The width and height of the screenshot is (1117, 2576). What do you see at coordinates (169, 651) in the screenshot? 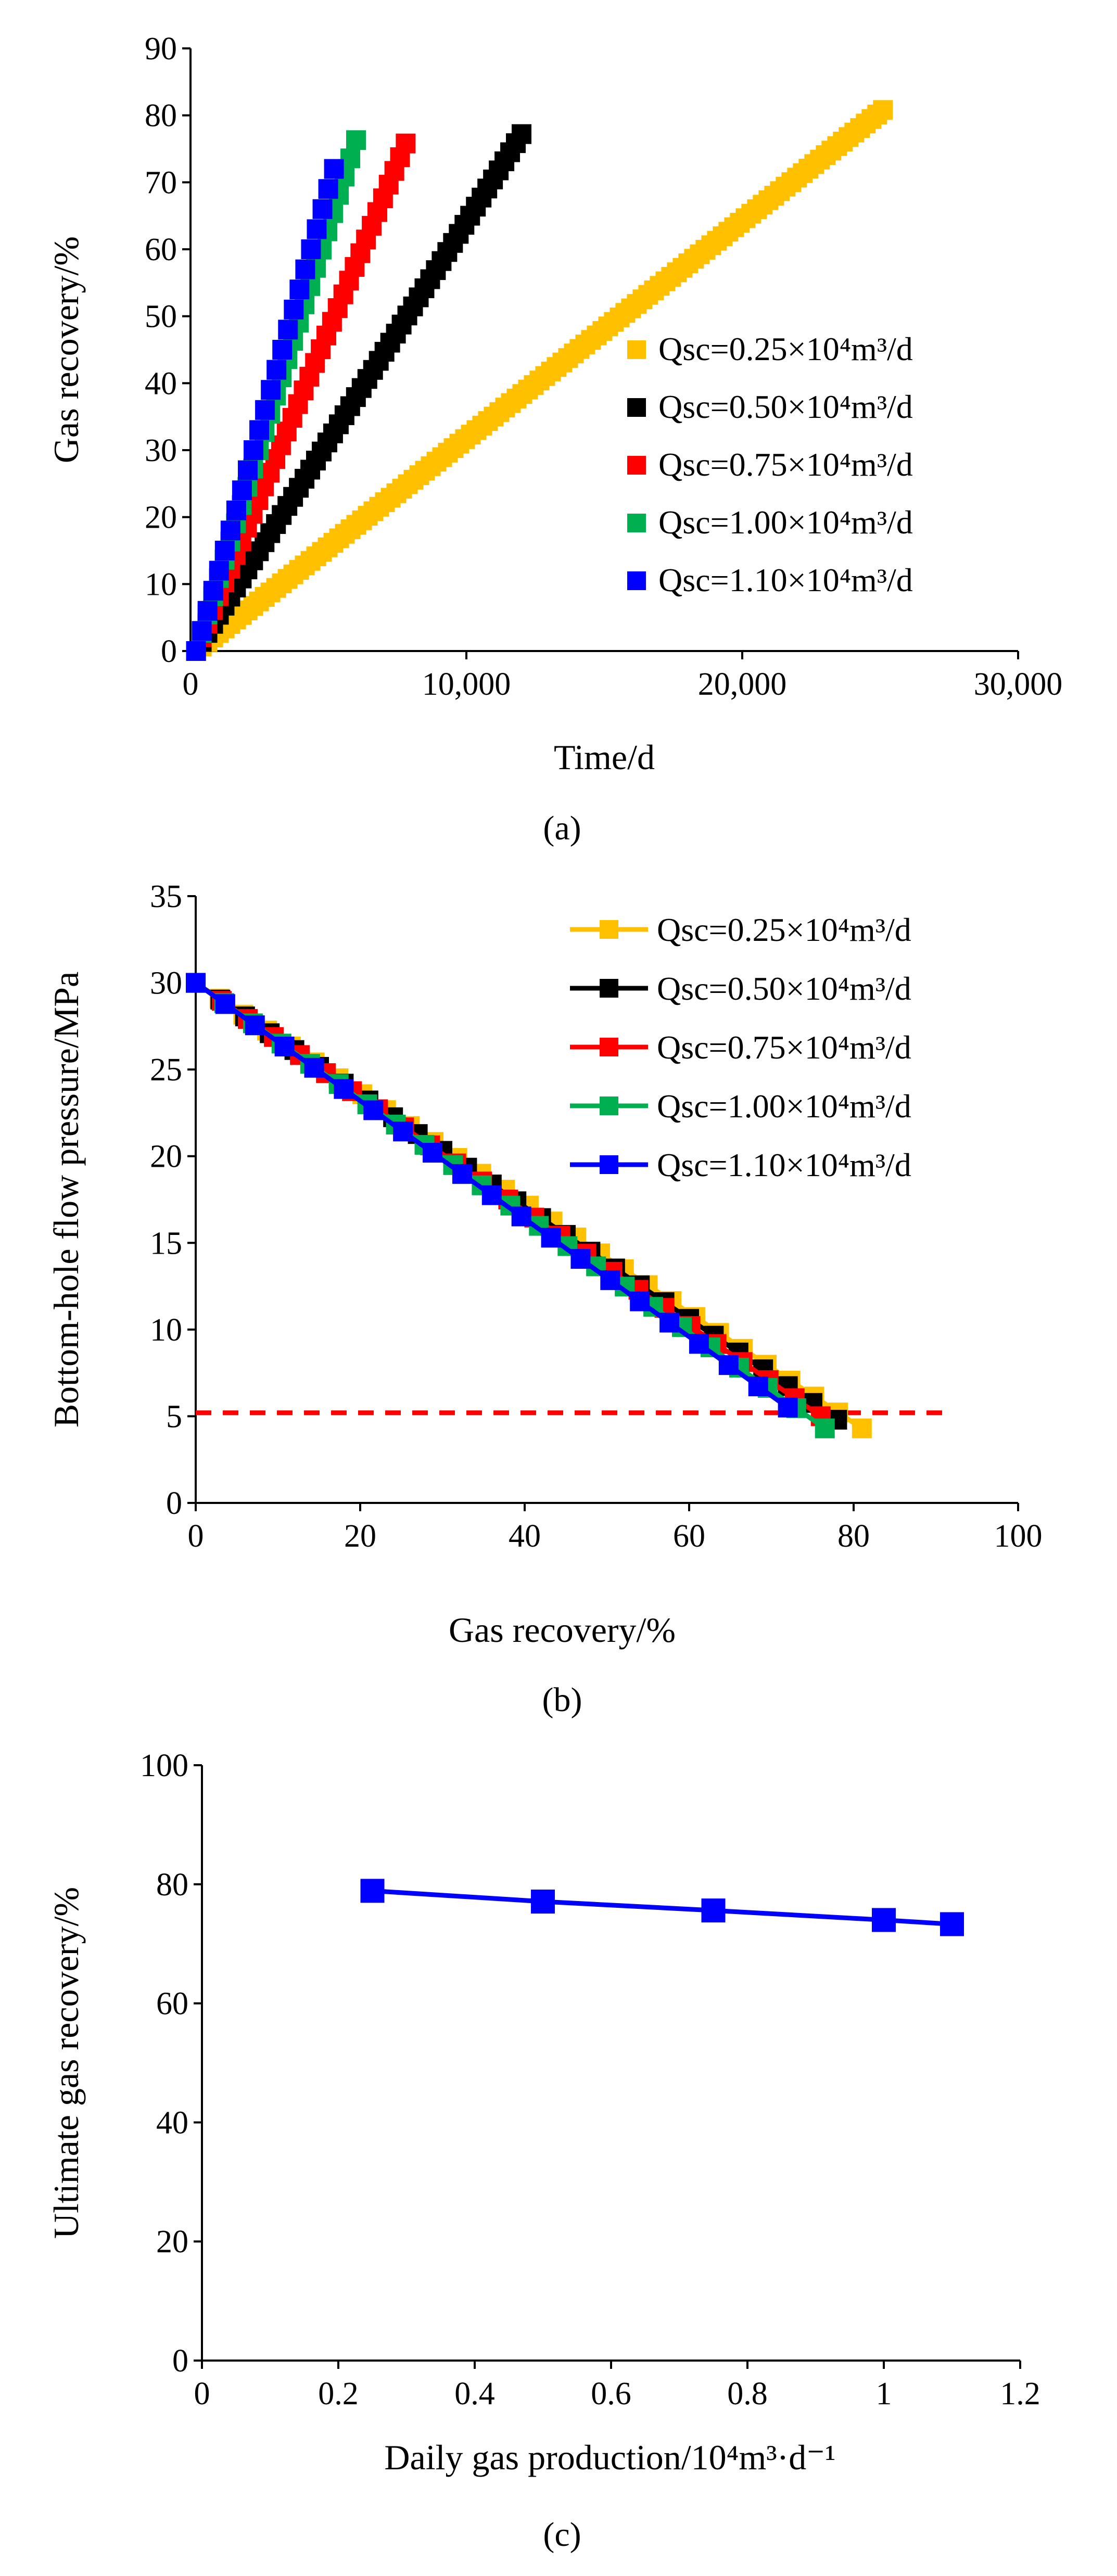
I see `a-y-tick-label: 0` at bounding box center [169, 651].